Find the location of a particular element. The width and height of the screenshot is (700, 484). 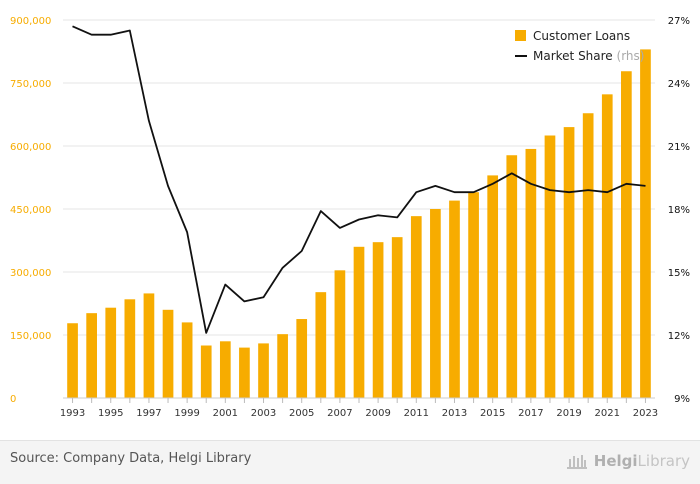

y-axis-right: 9% 12% 15% 18% 21% 24% 27% is located at coordinates (679, 210).